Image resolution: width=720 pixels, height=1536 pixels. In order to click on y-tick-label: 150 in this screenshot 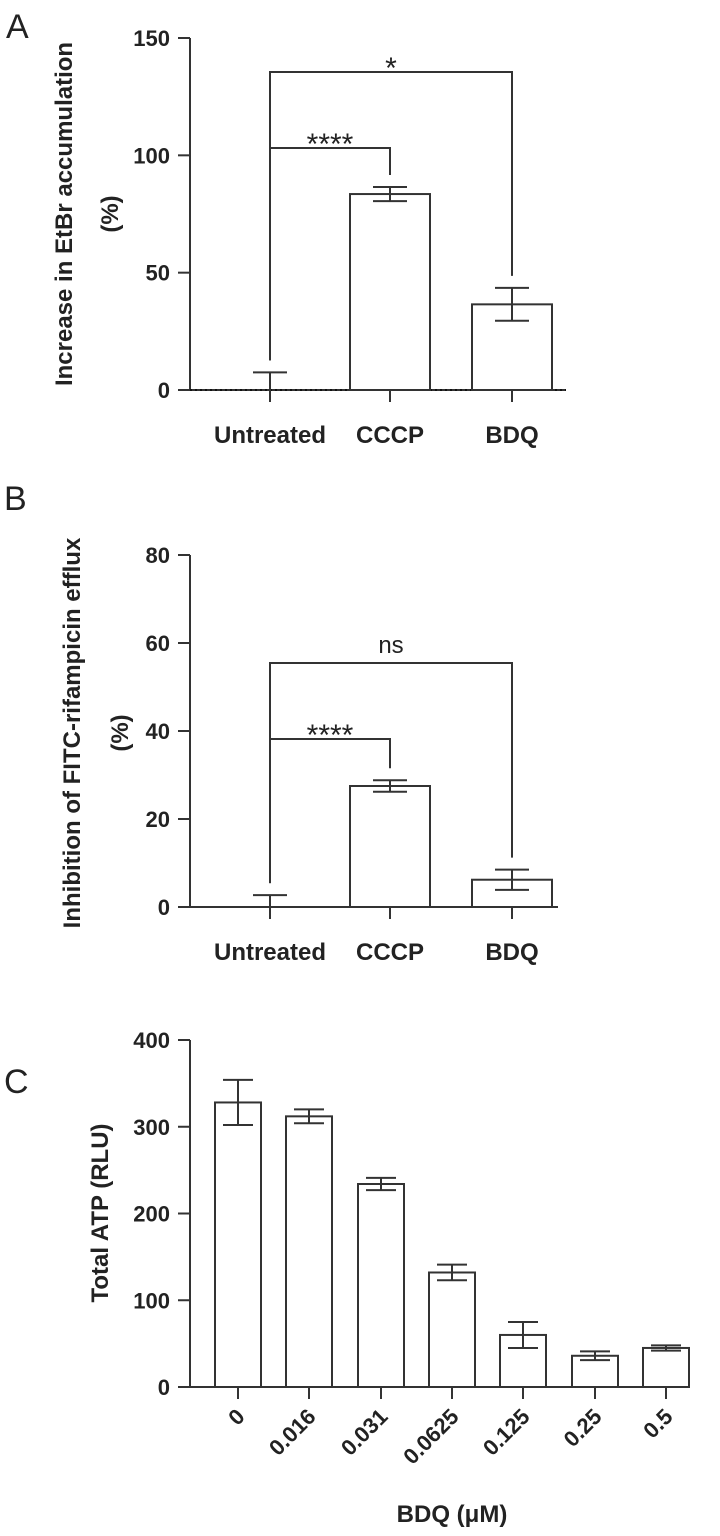, I will do `click(151, 38)`.